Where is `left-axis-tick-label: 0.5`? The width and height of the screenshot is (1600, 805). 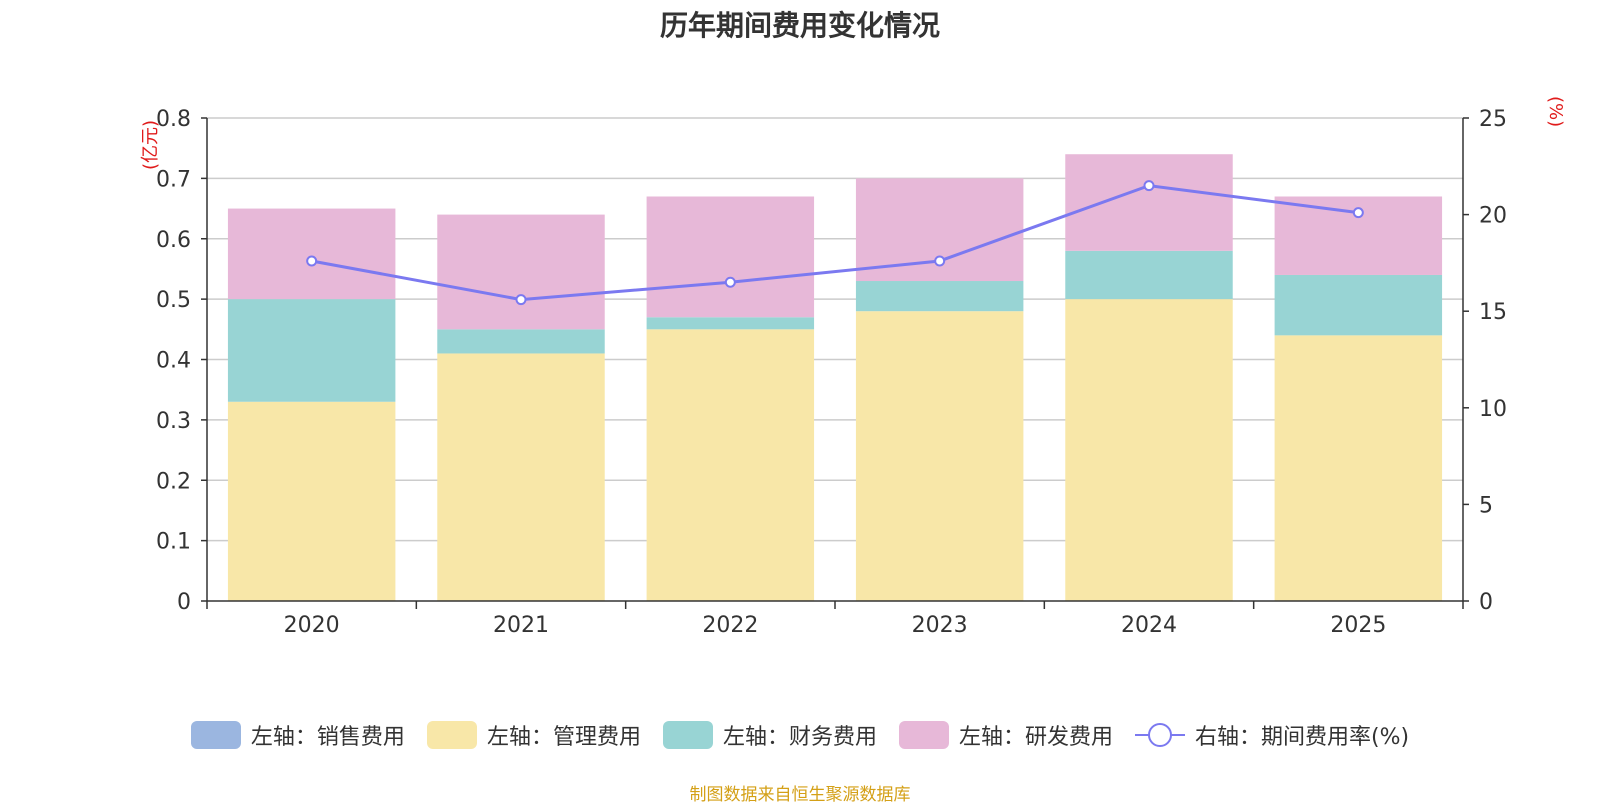
left-axis-tick-label: 0.5 is located at coordinates (173, 300).